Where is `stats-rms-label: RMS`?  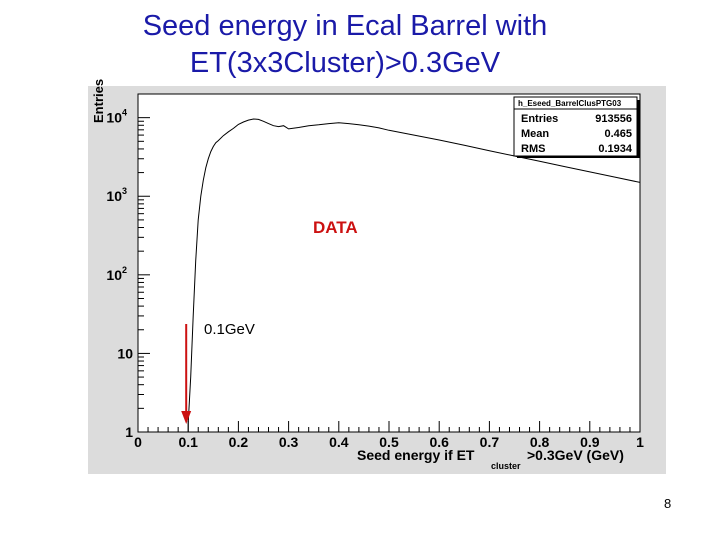
stats-rms-label: RMS is located at coordinates (533, 149).